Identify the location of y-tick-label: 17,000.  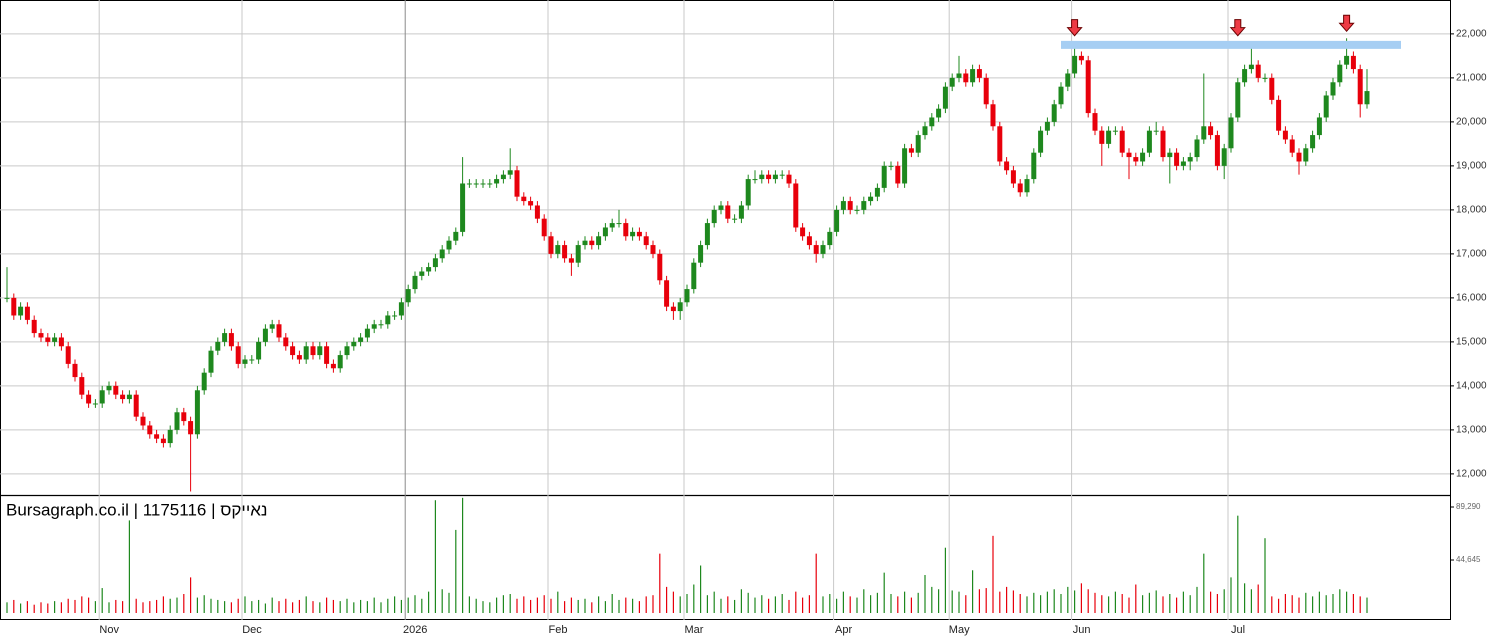
(1471, 254).